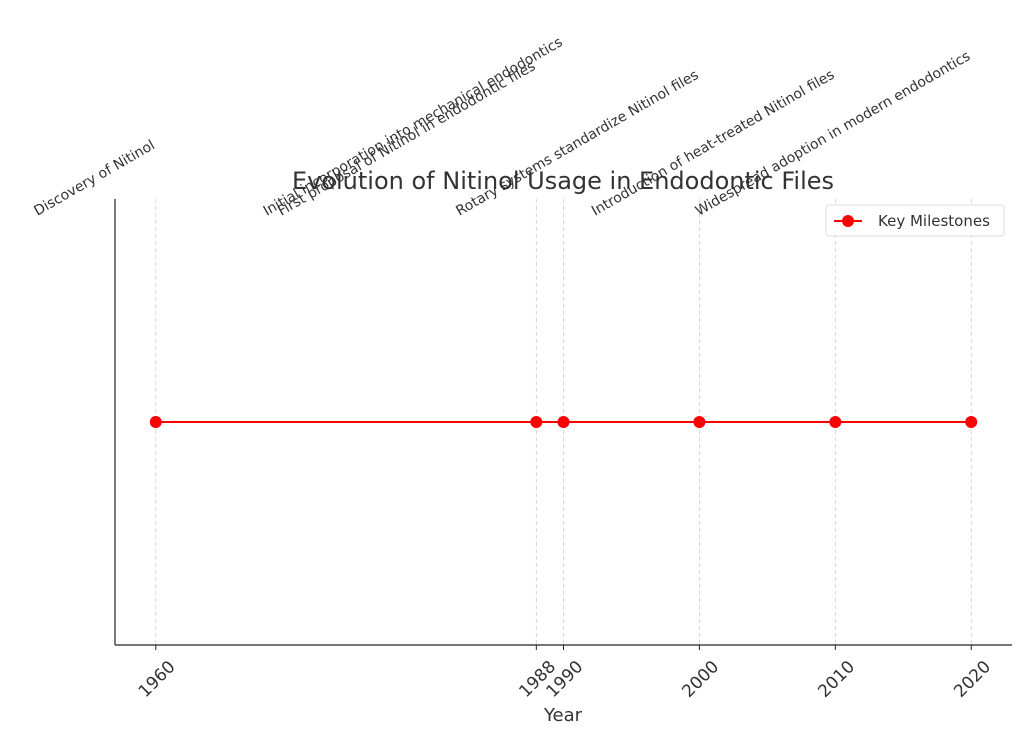 Image resolution: width=1024 pixels, height=736 pixels. Describe the element at coordinates (157, 679) in the screenshot. I see `x-tick-label: 1960` at that location.